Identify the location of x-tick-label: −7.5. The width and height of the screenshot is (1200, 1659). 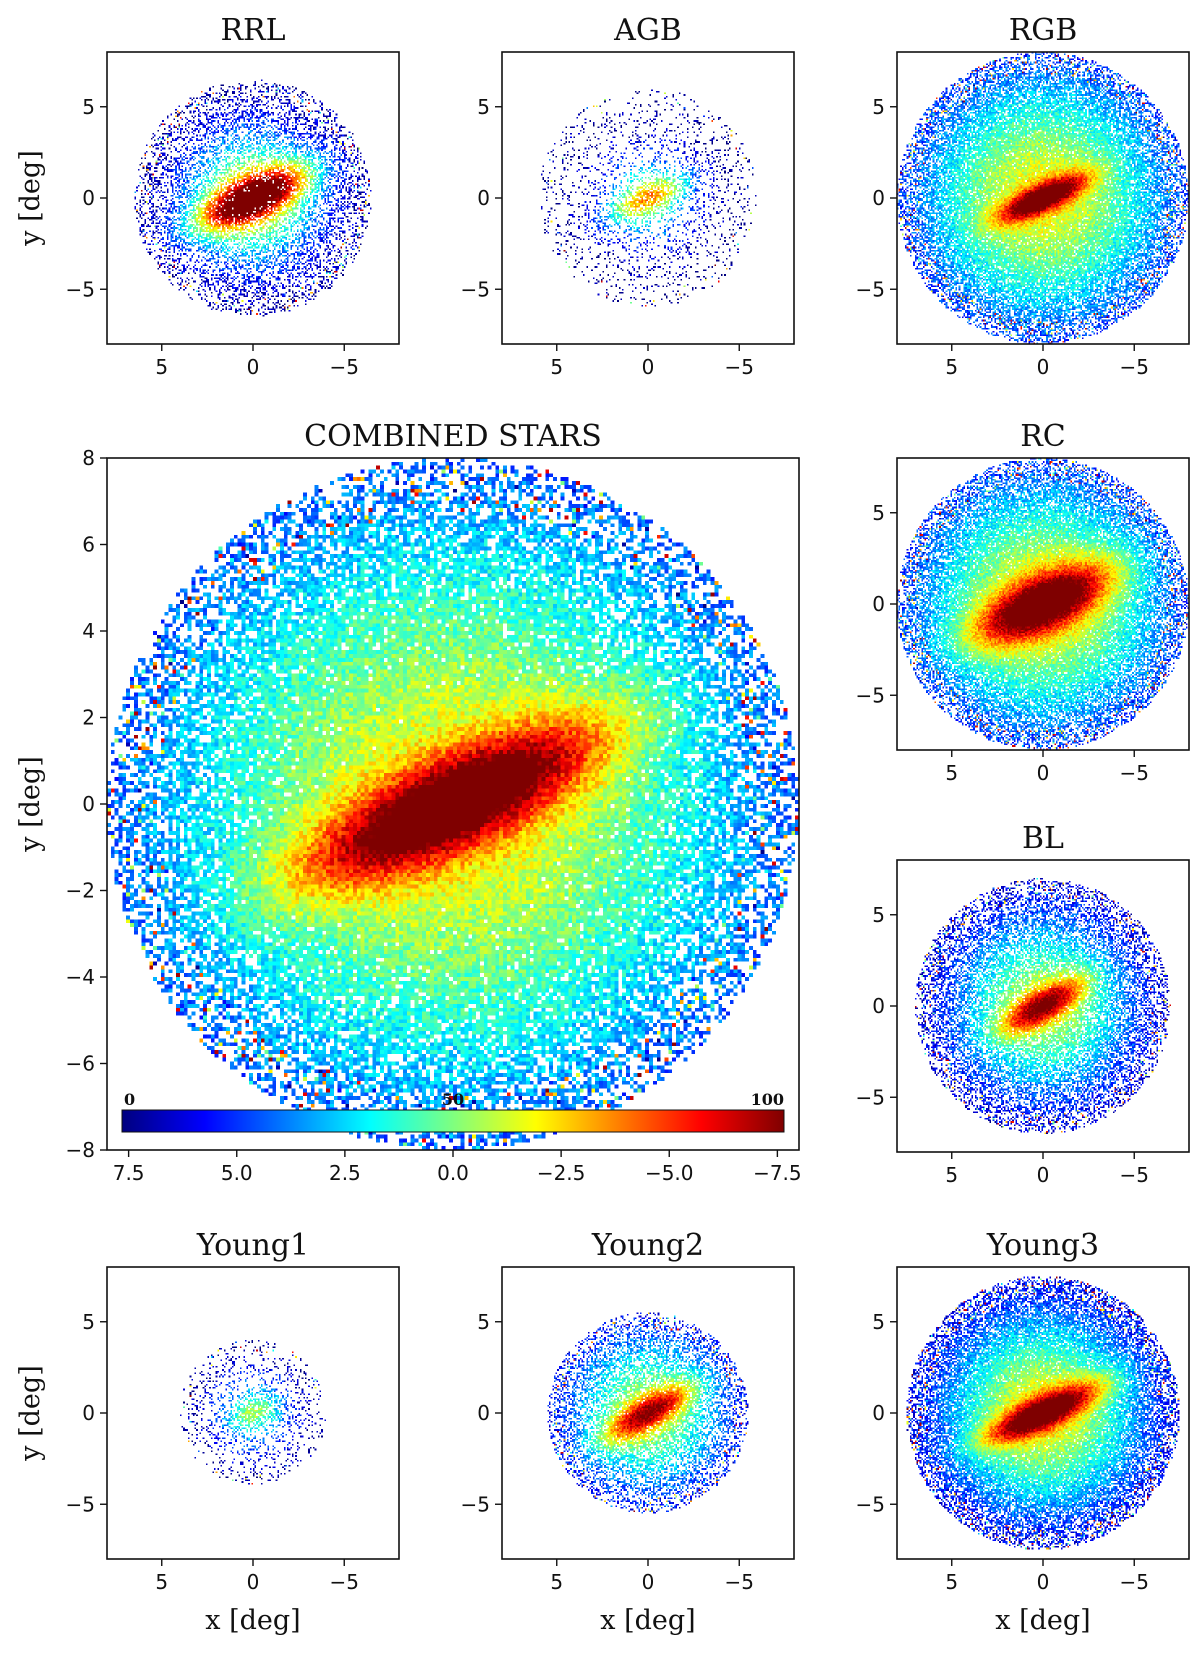
(777, 1173).